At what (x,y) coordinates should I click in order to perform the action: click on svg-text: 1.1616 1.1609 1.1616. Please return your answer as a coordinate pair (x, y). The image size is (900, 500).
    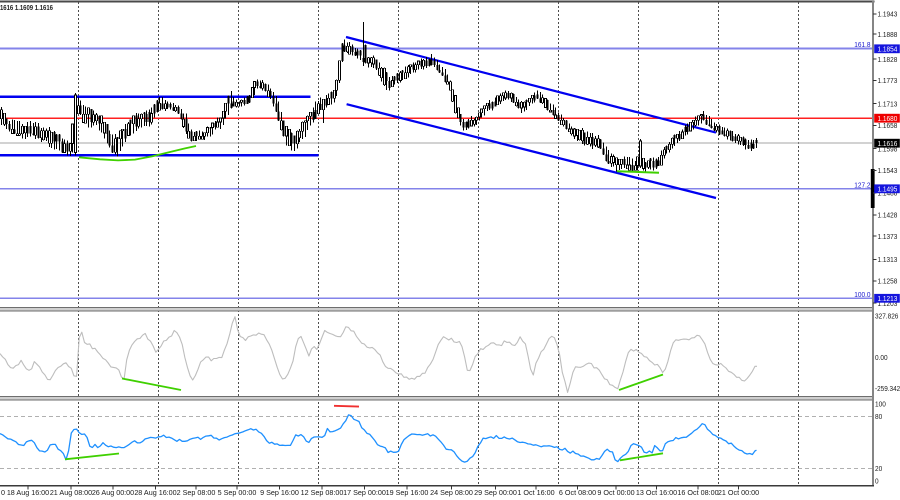
    Looking at the image, I should click on (26, 7).